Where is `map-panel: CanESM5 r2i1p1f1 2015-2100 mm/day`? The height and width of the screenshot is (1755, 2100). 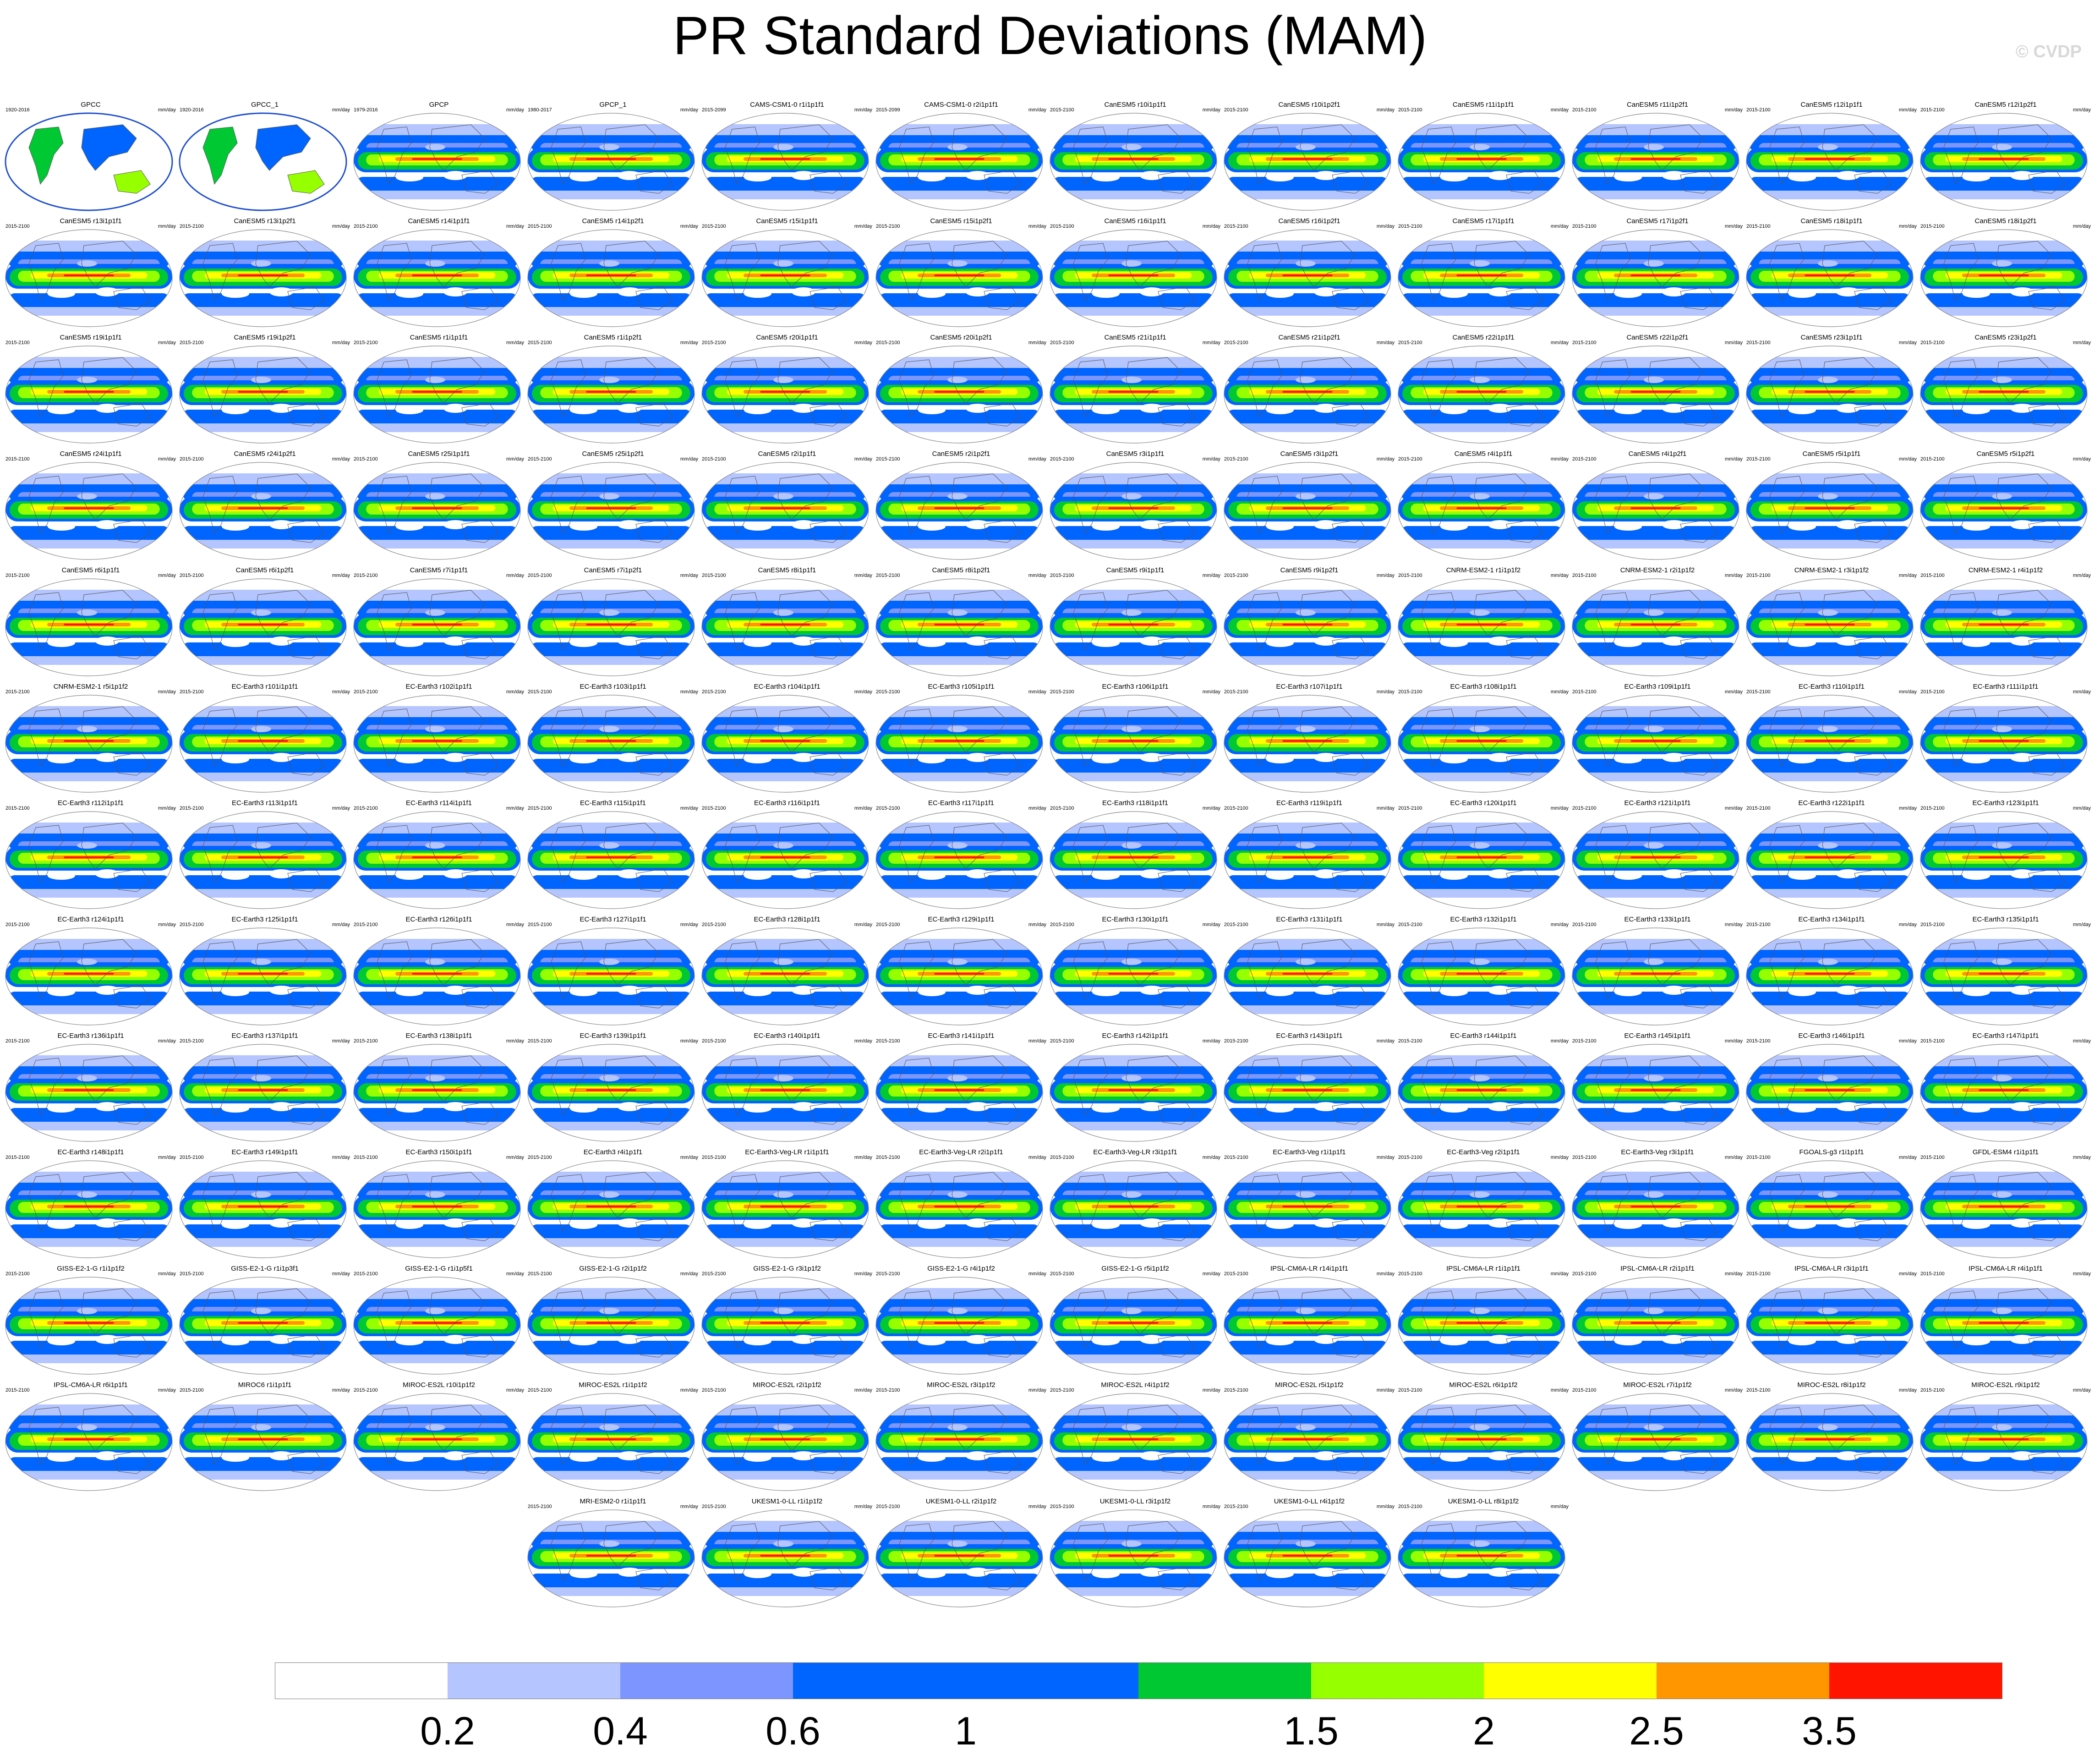
map-panel: CanESM5 r2i1p1f1 2015-2100 mm/day is located at coordinates (787, 507).